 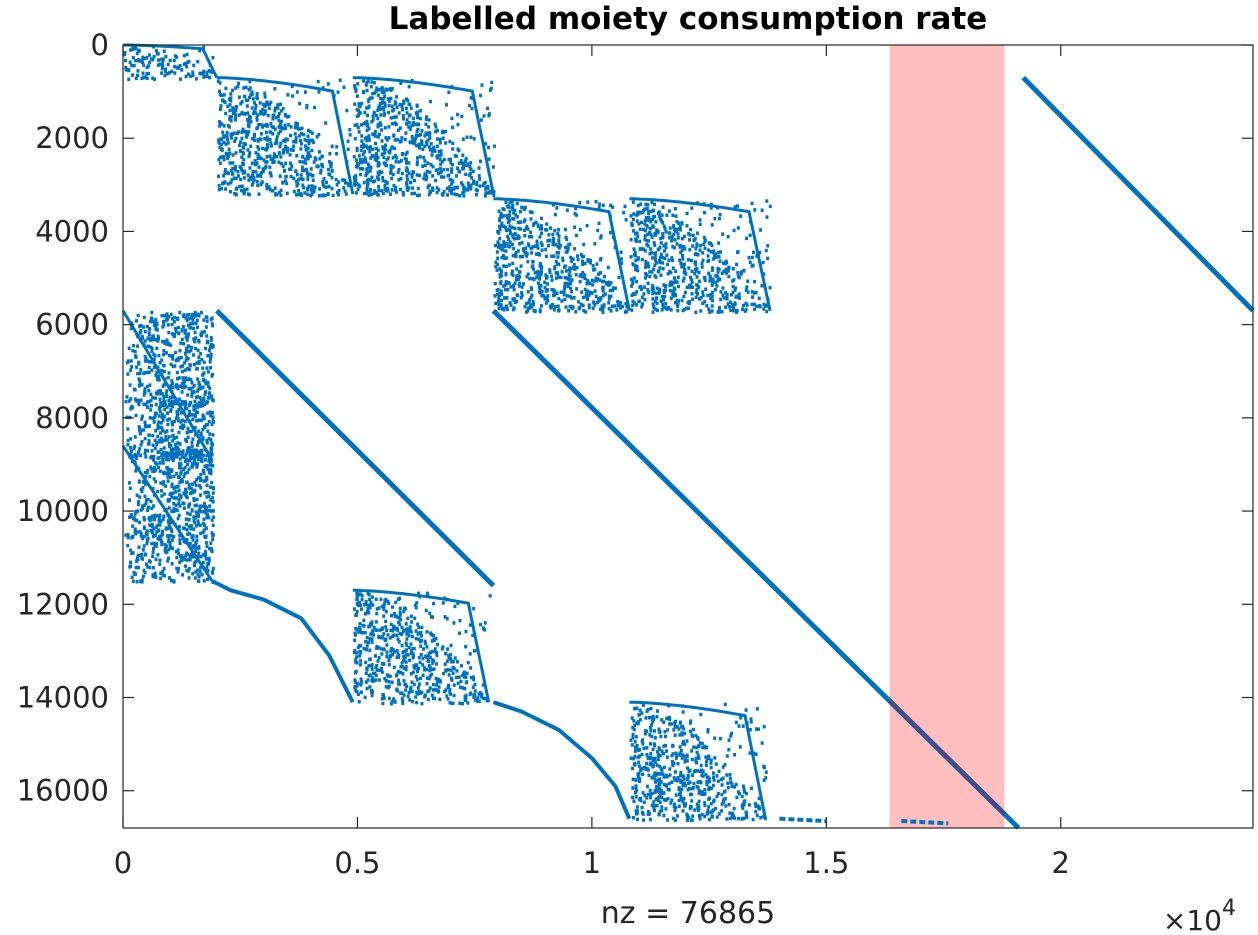 What do you see at coordinates (63, 511) in the screenshot?
I see `y-tick-label: 10000` at bounding box center [63, 511].